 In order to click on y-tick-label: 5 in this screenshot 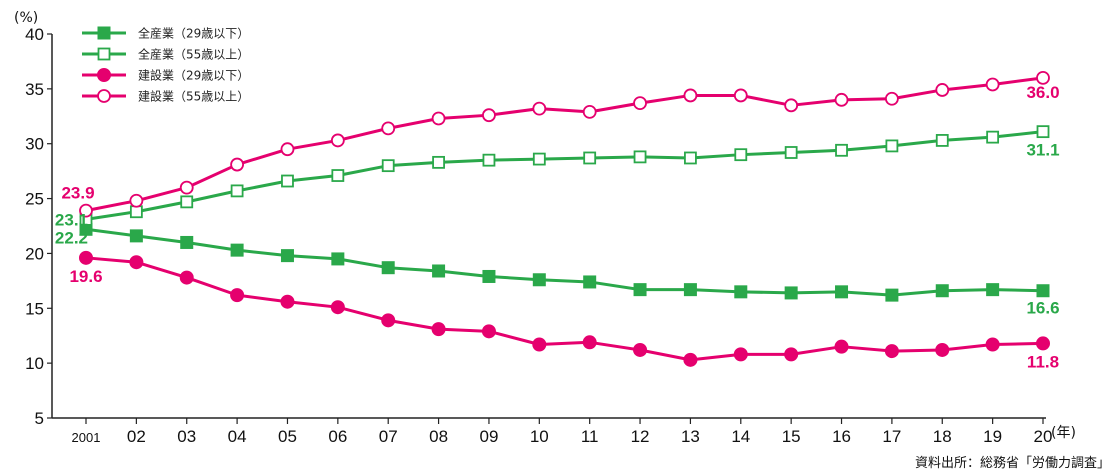, I will do `click(39, 418)`.